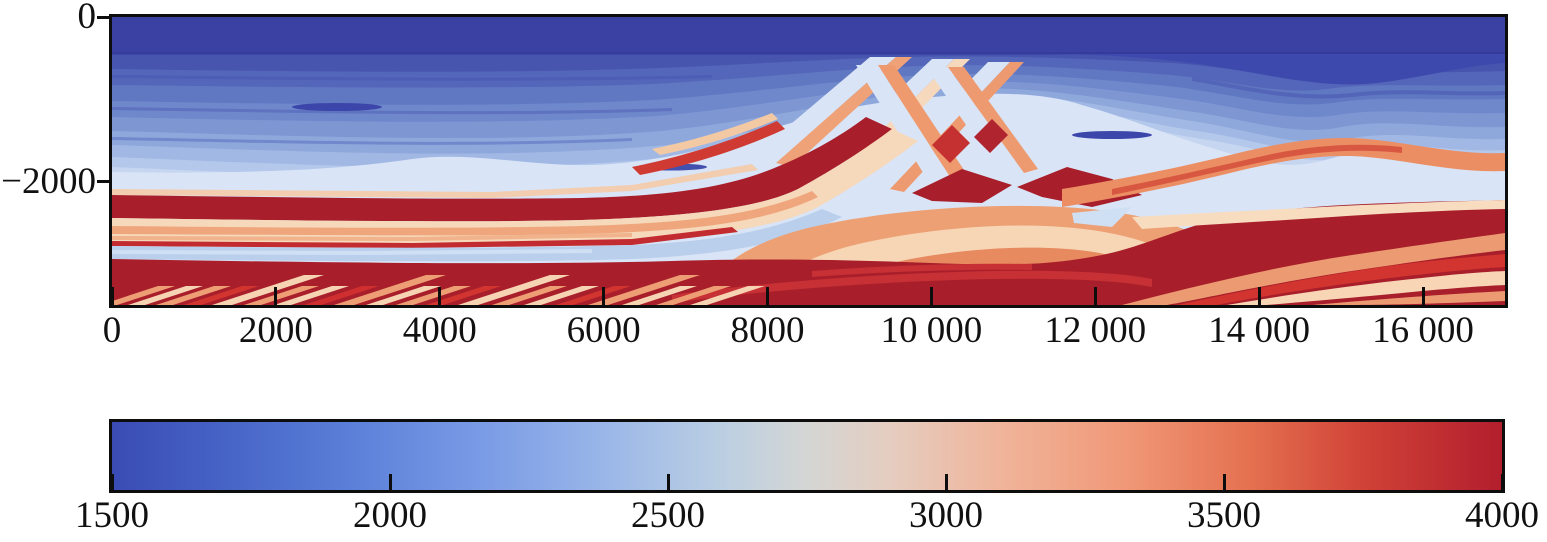  Describe the element at coordinates (48, 181) in the screenshot. I see `y-axis-tick-label: −2000` at that location.